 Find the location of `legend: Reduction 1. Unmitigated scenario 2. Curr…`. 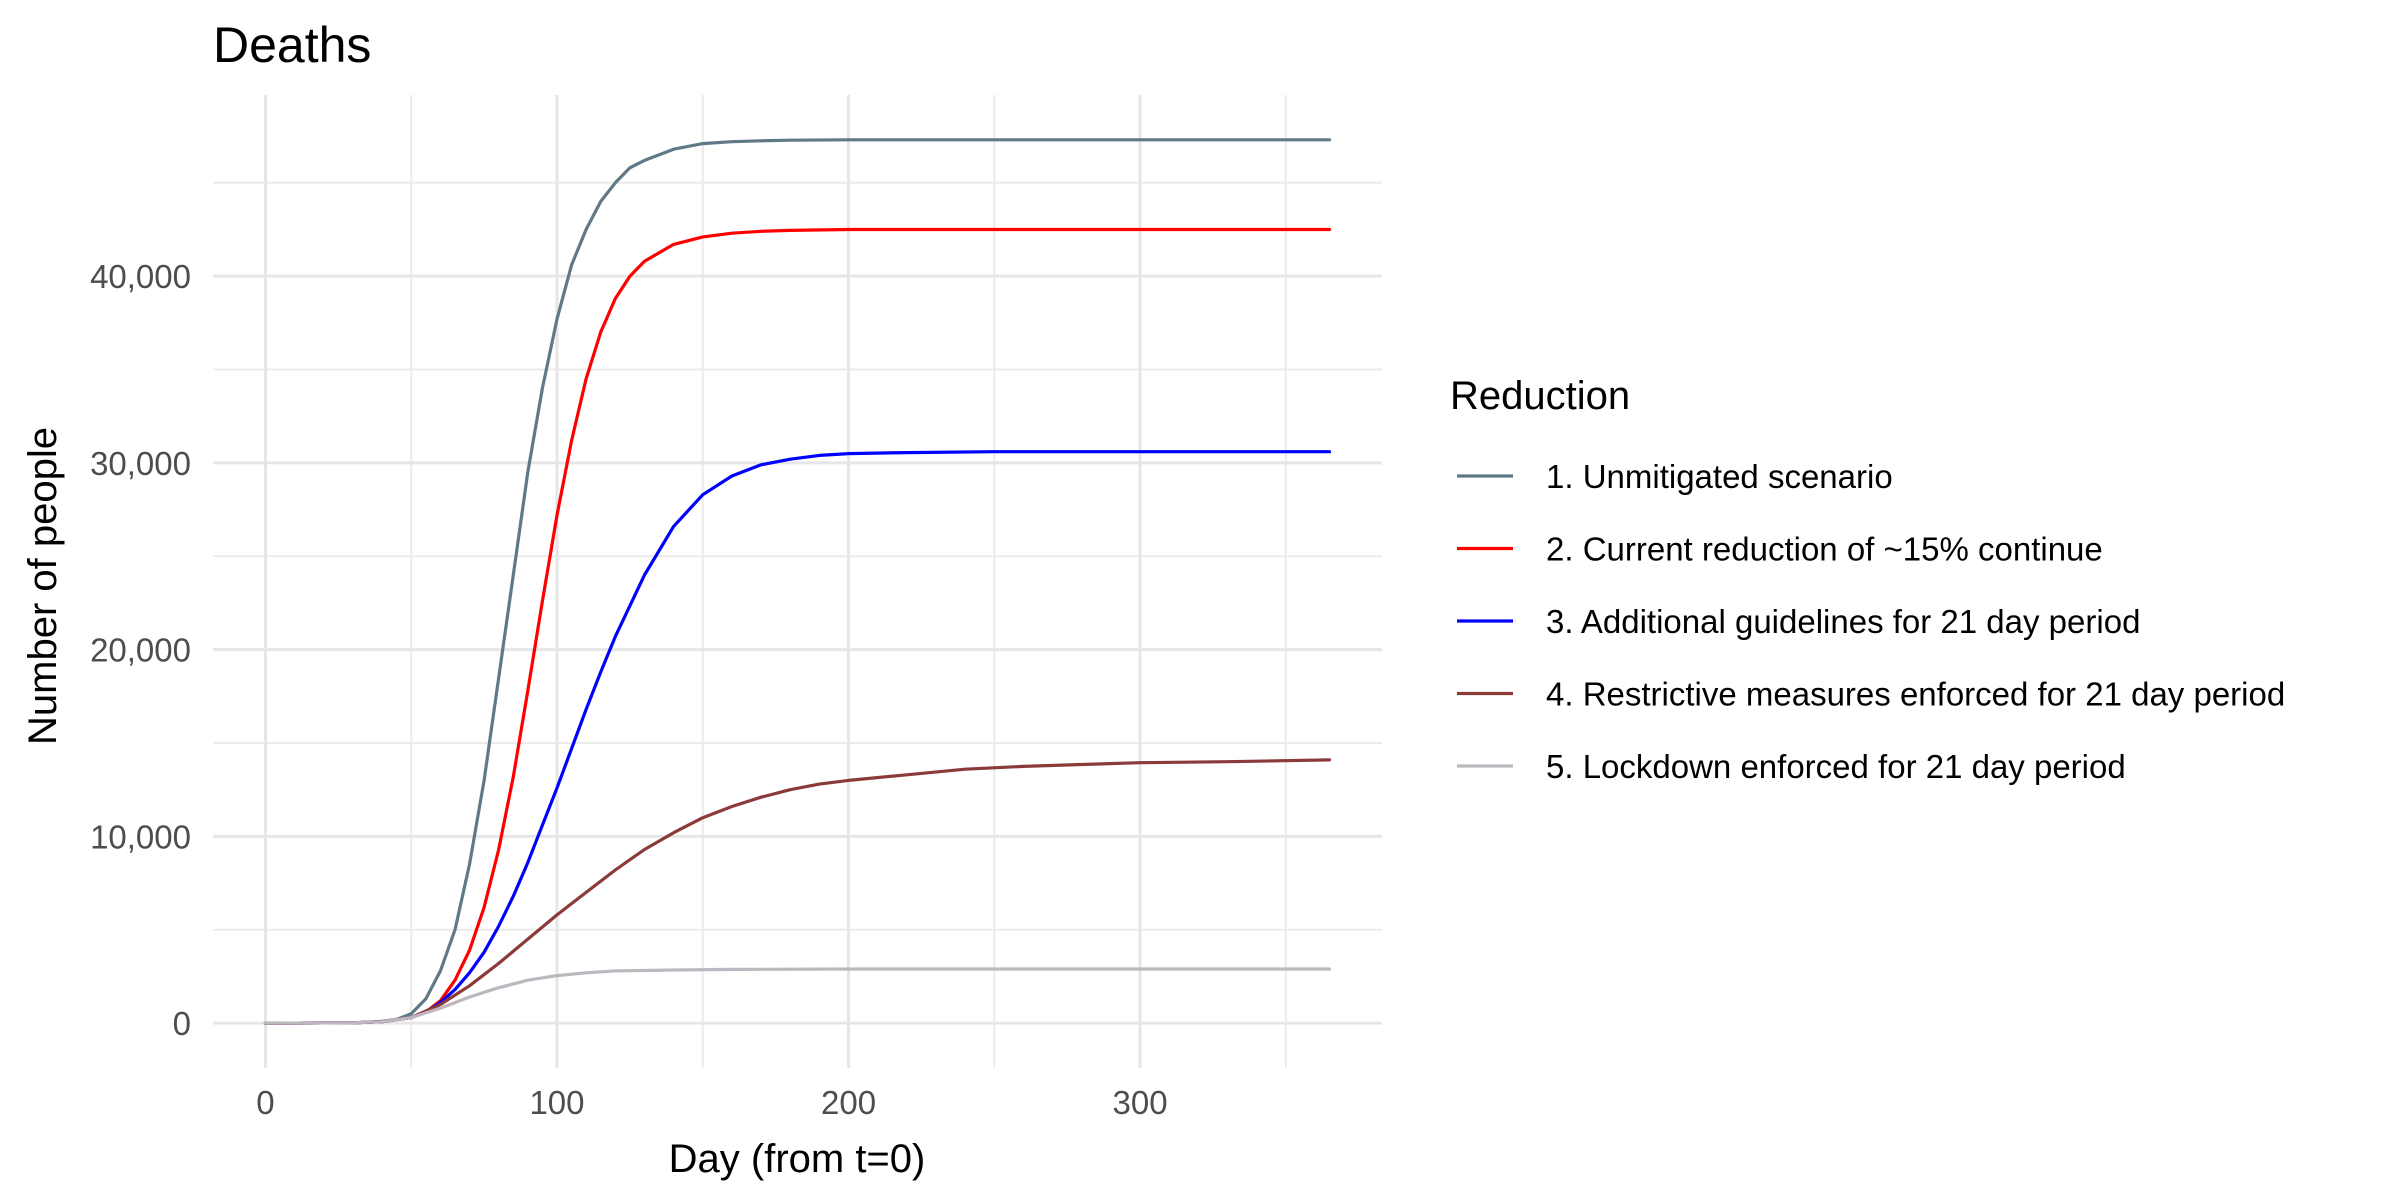

legend: Reduction 1. Unmitigated scenario 2. Curr… is located at coordinates (1867, 579).